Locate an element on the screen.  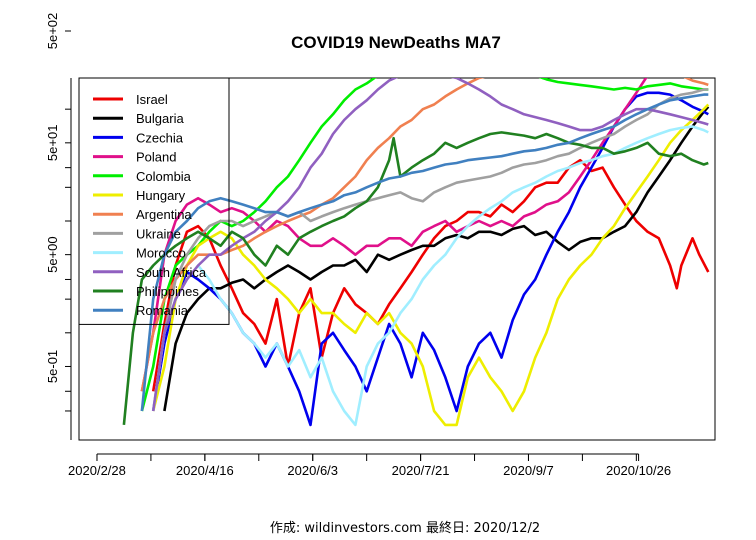
y-tick-label: 5e+02 is located at coordinates (52, 31).